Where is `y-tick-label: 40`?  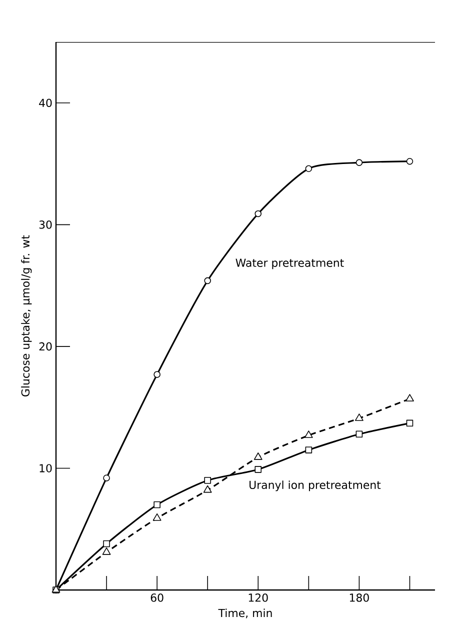 y-tick-label: 40 is located at coordinates (45, 103).